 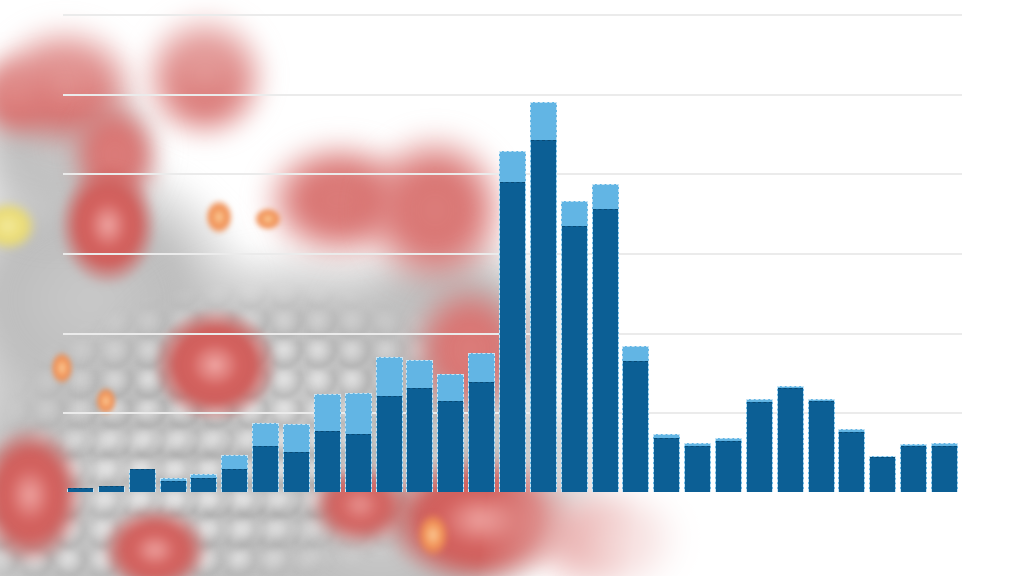 I want to click on bar-22-dark-segment, so click(x=728, y=466).